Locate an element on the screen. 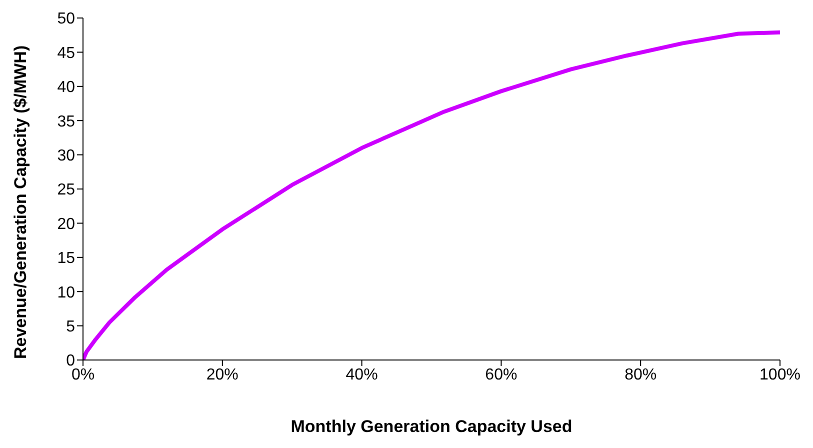  x-tick-label: 80% is located at coordinates (640, 375).